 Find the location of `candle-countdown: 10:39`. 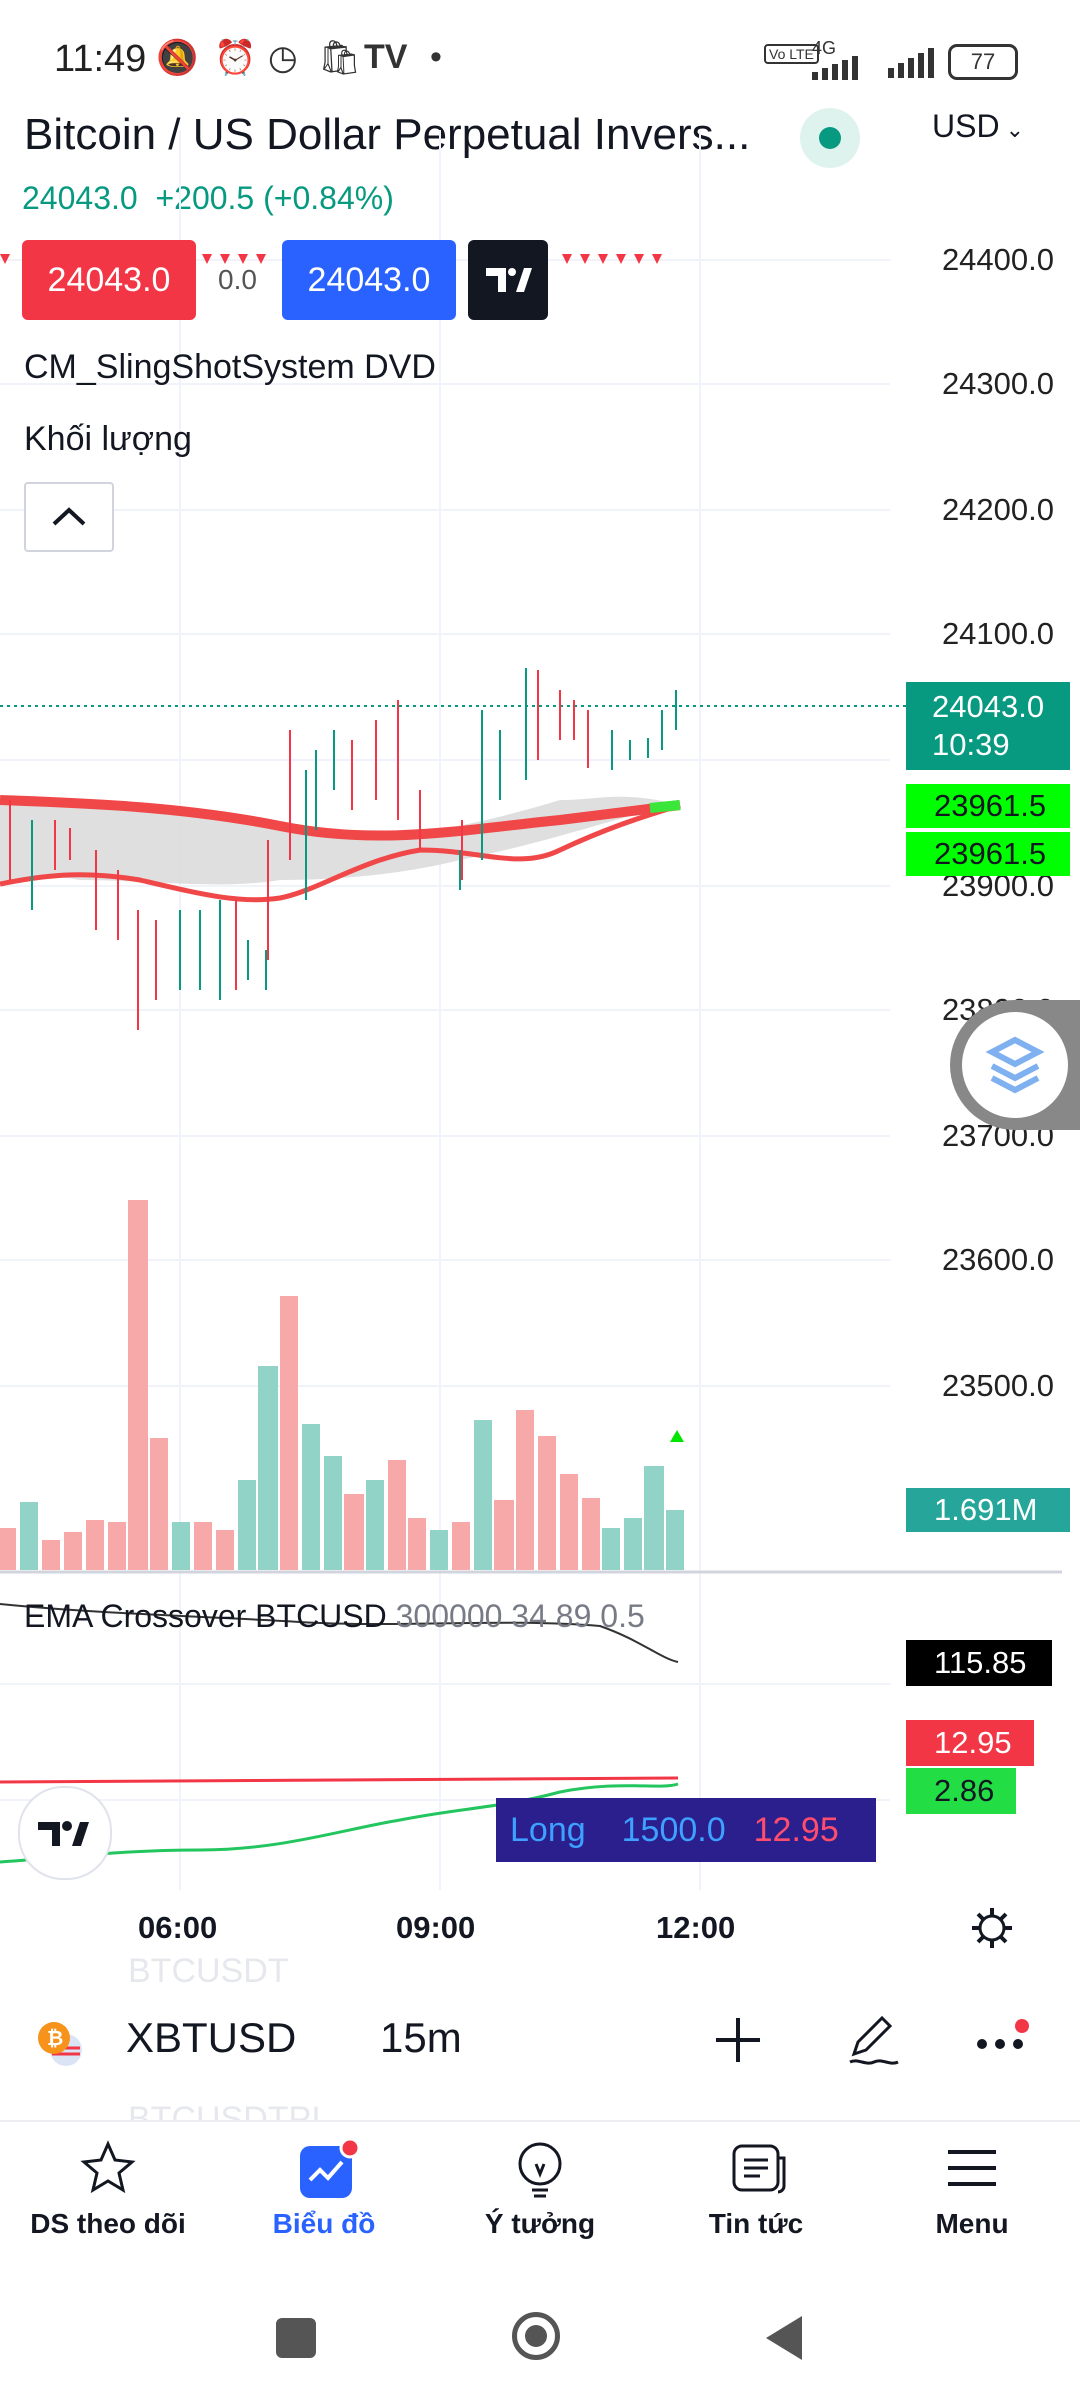

candle-countdown: 10:39 is located at coordinates (971, 744).